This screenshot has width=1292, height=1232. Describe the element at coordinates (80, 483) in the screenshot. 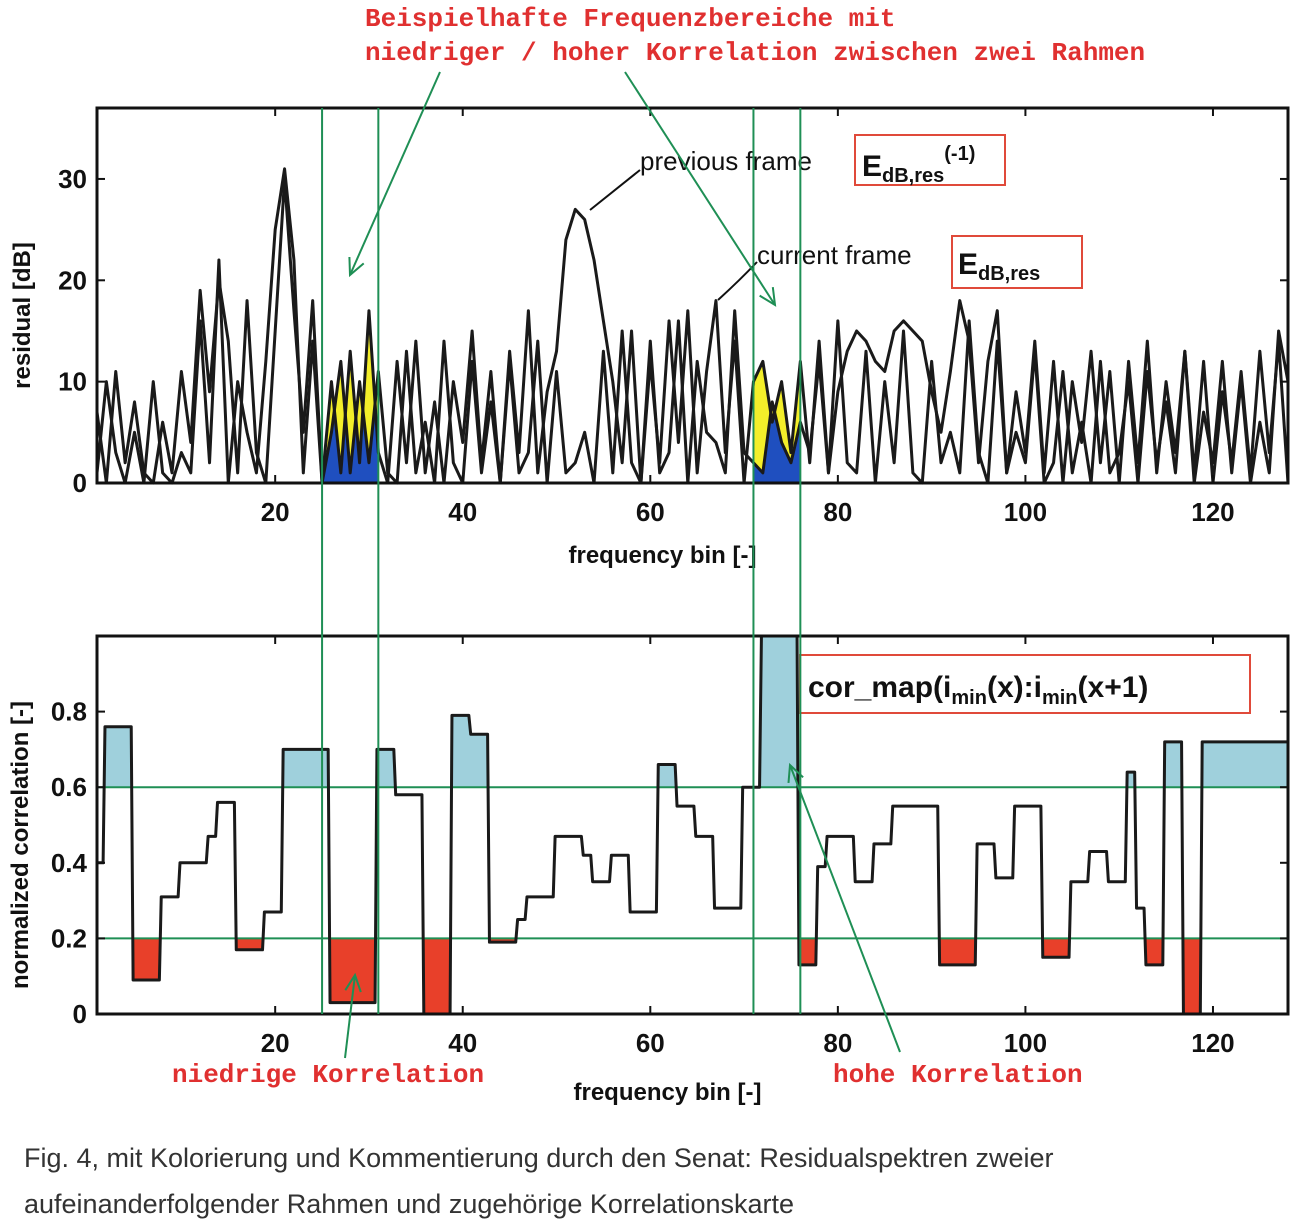

I see `top-ytick-label: 0` at that location.